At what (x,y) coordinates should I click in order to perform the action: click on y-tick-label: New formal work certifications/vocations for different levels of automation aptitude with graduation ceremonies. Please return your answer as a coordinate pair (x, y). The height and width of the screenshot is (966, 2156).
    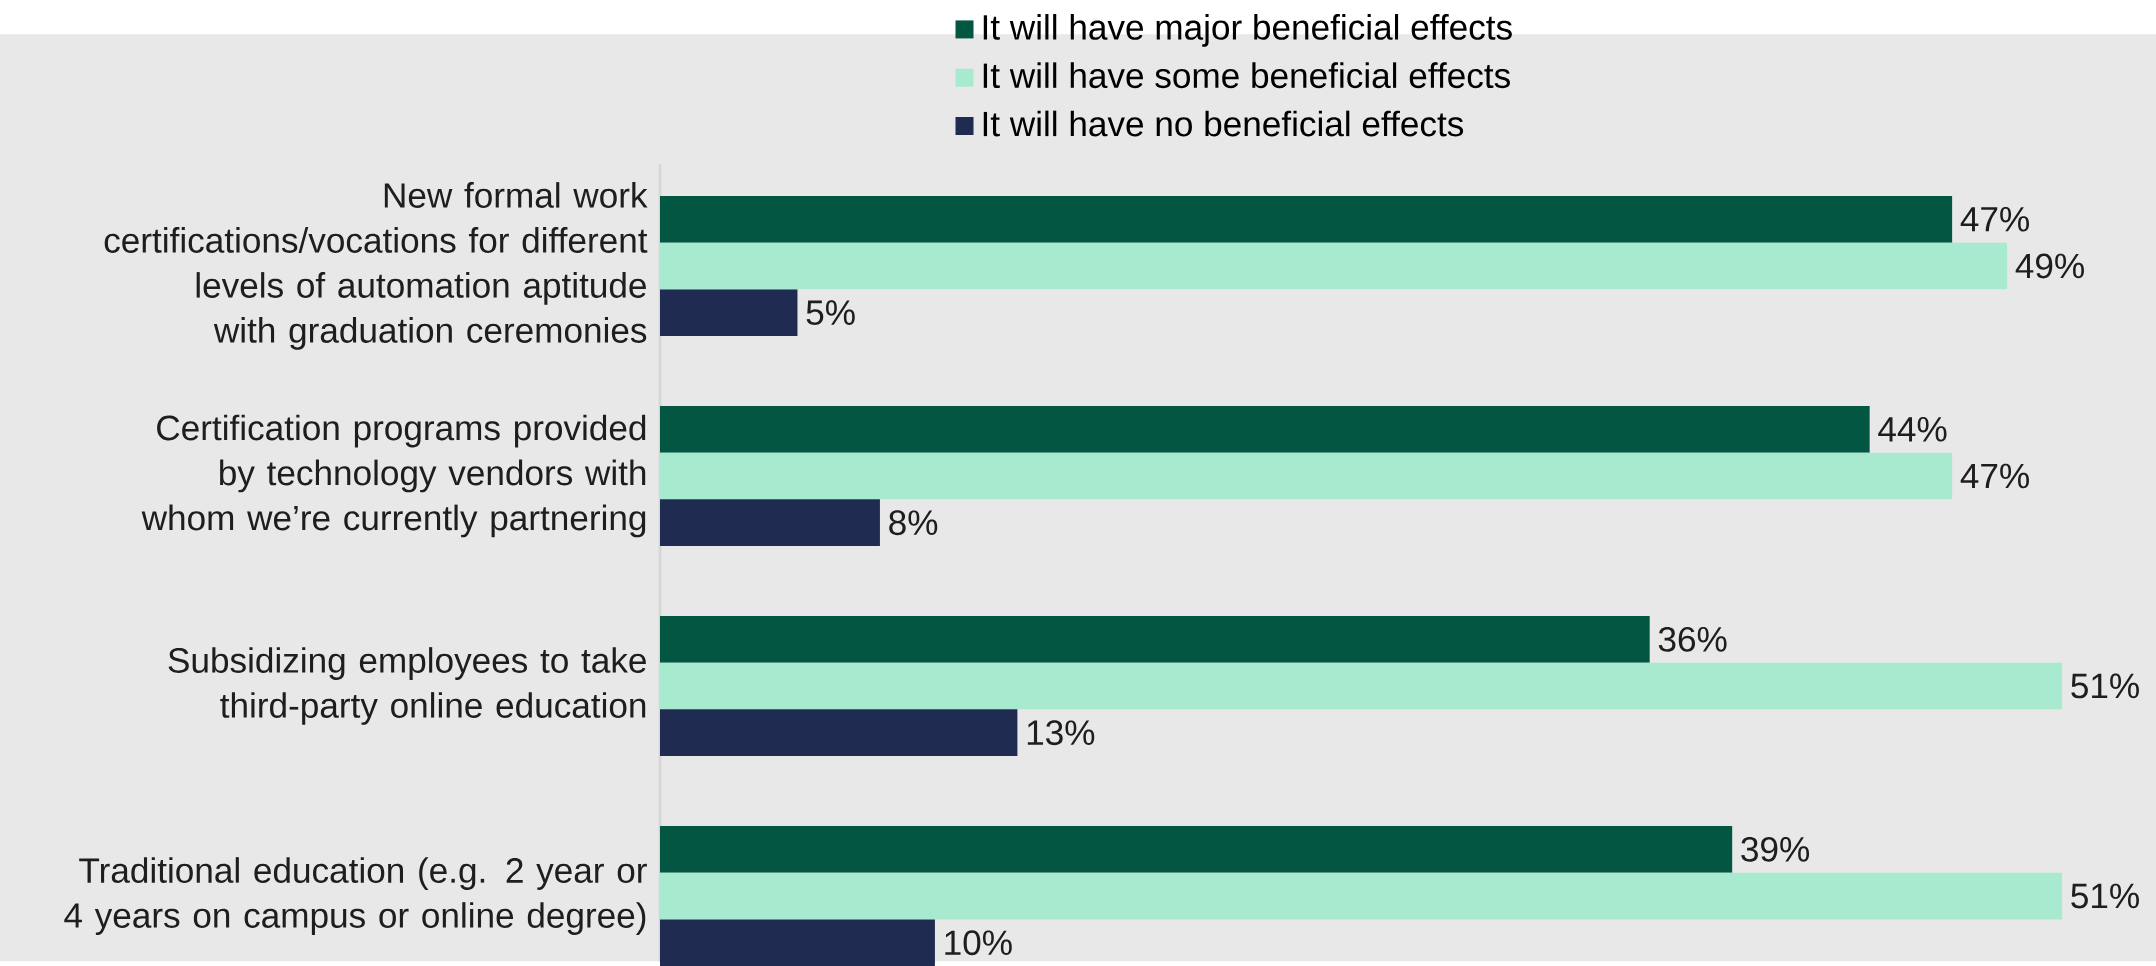
    Looking at the image, I should click on (376, 266).